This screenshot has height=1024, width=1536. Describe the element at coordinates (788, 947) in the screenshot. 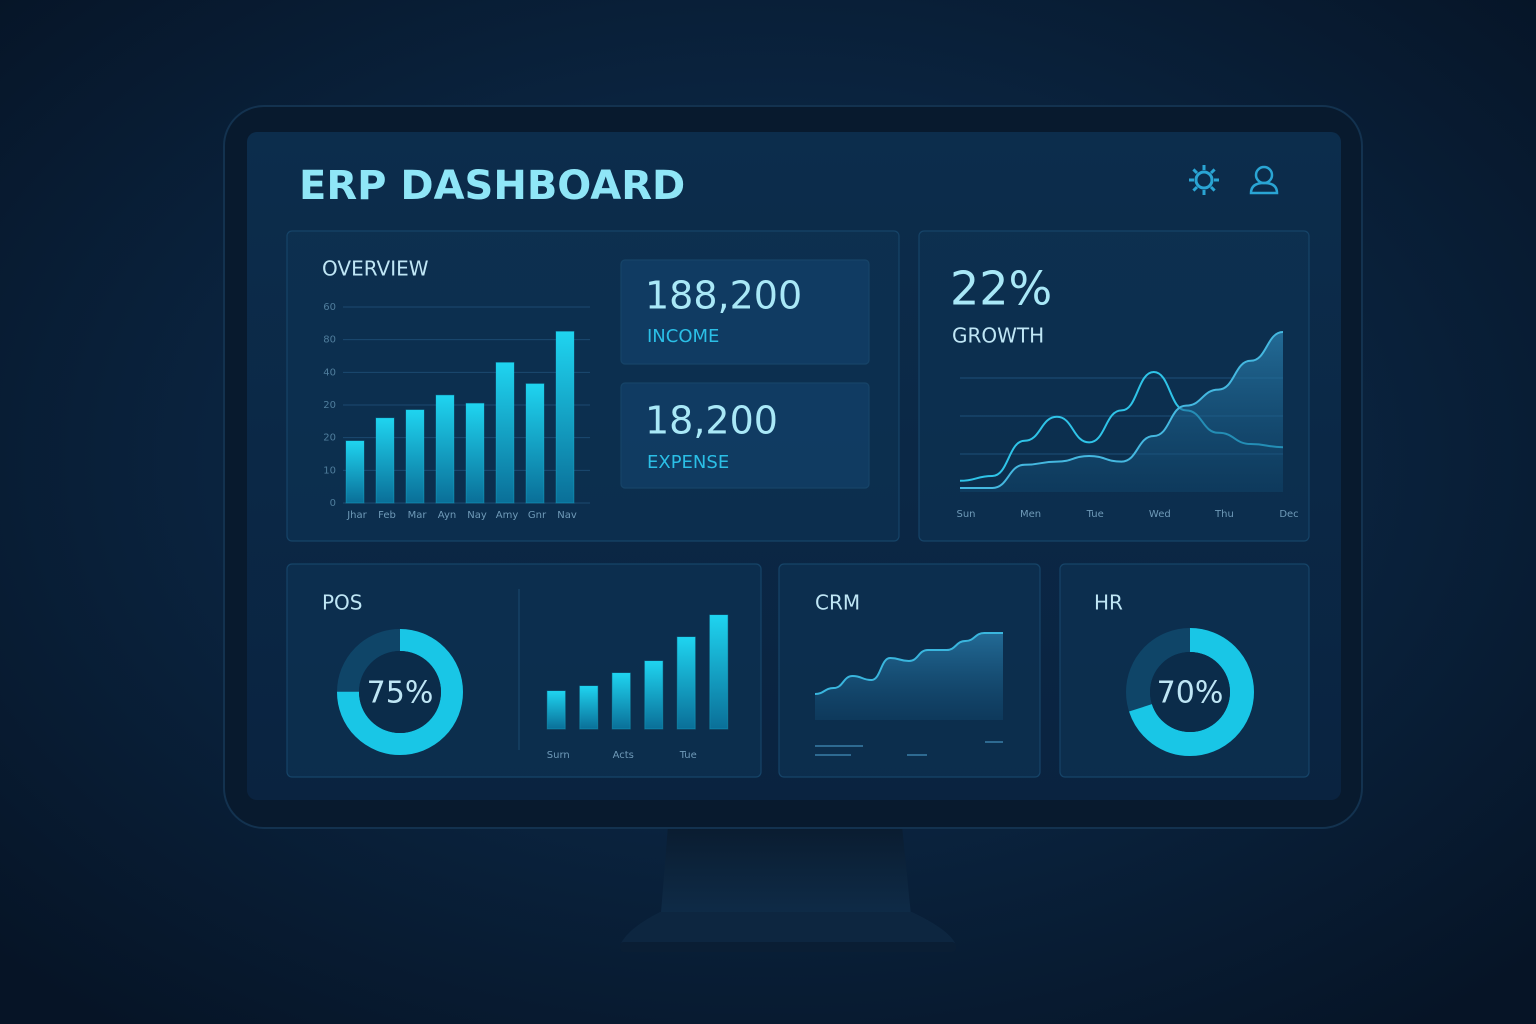

I see `monitor-base-edge` at that location.